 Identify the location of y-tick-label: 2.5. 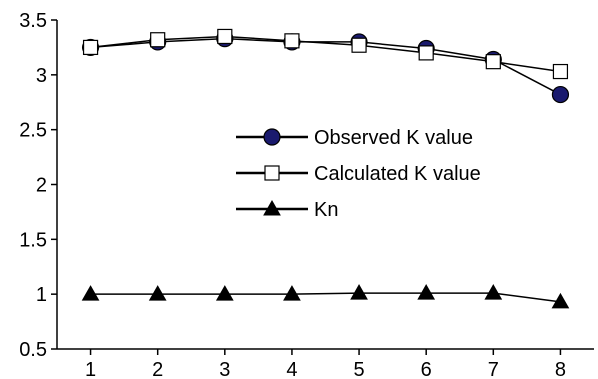
(33, 131).